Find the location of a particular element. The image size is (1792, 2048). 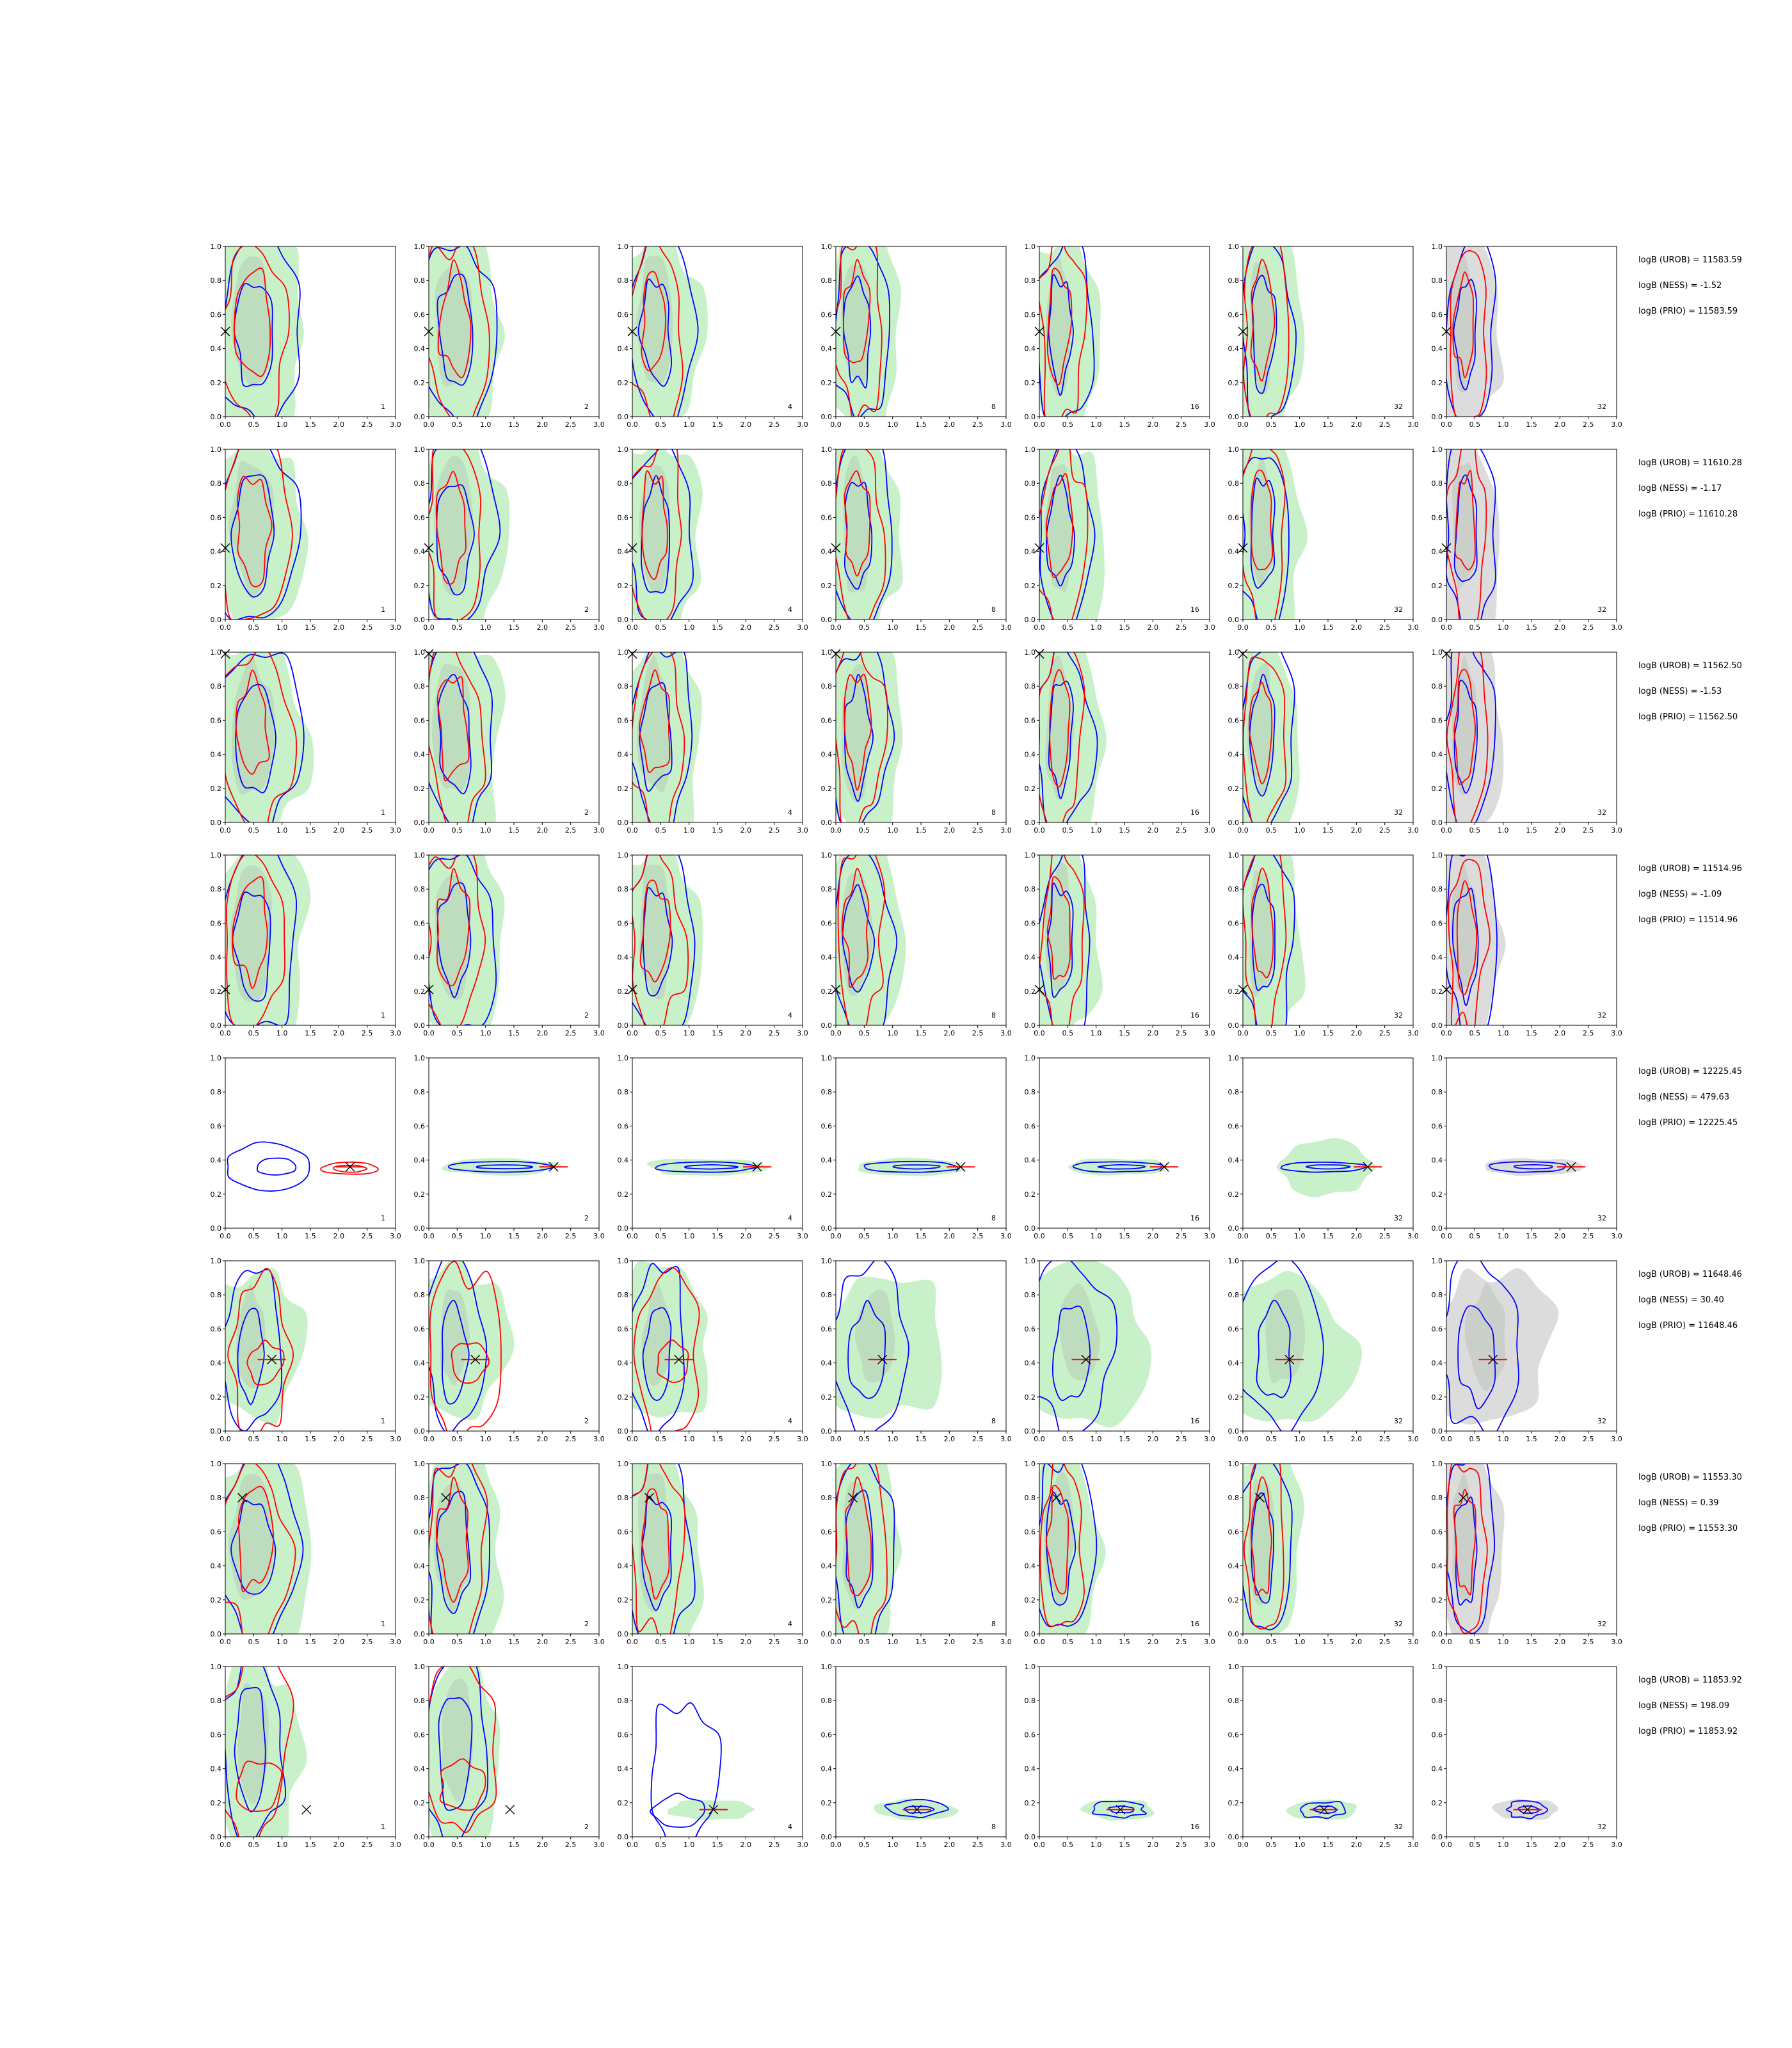

logb-annotation: logB (NESS) = 479.63 is located at coordinates (1683, 1097).